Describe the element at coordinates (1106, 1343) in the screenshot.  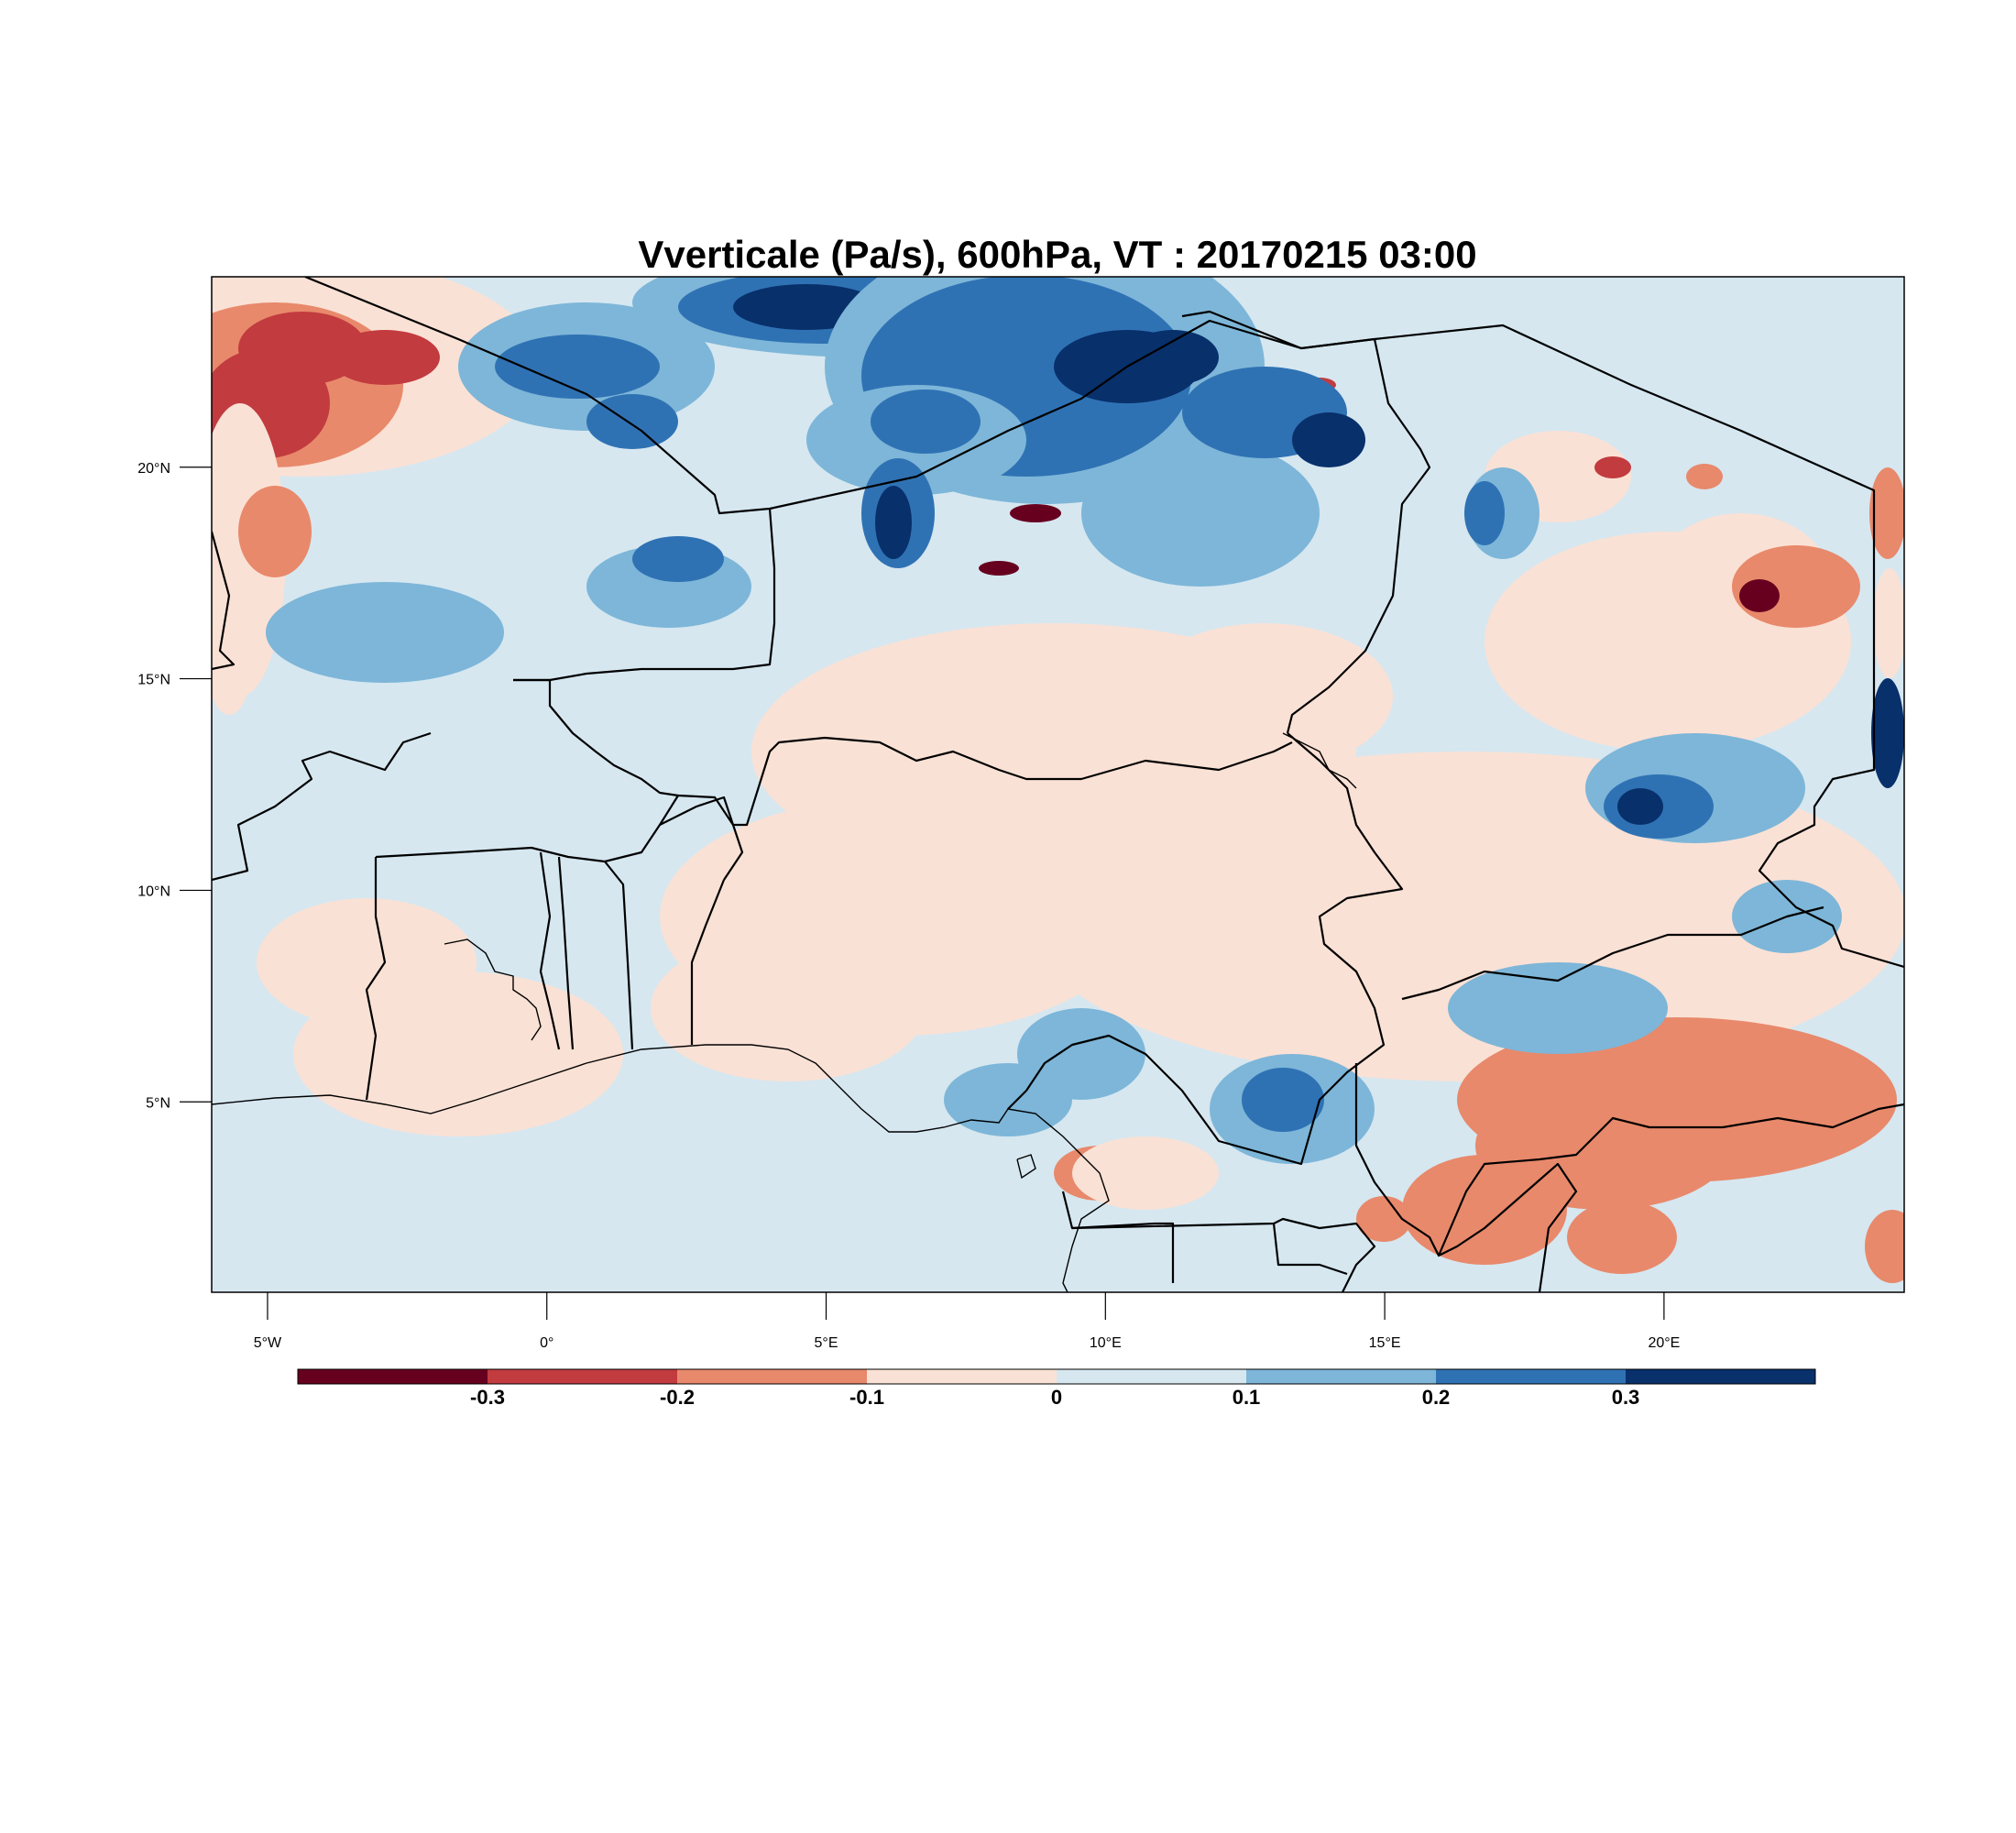
I see `x-tick-label: 10°E` at that location.